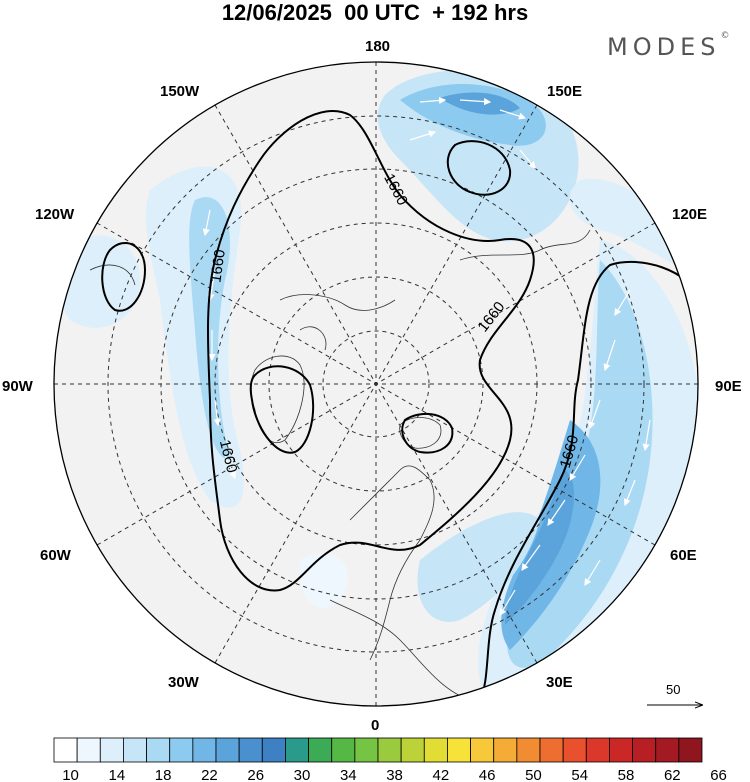  What do you see at coordinates (217, 265) in the screenshot?
I see `contour-label: 1660` at bounding box center [217, 265].